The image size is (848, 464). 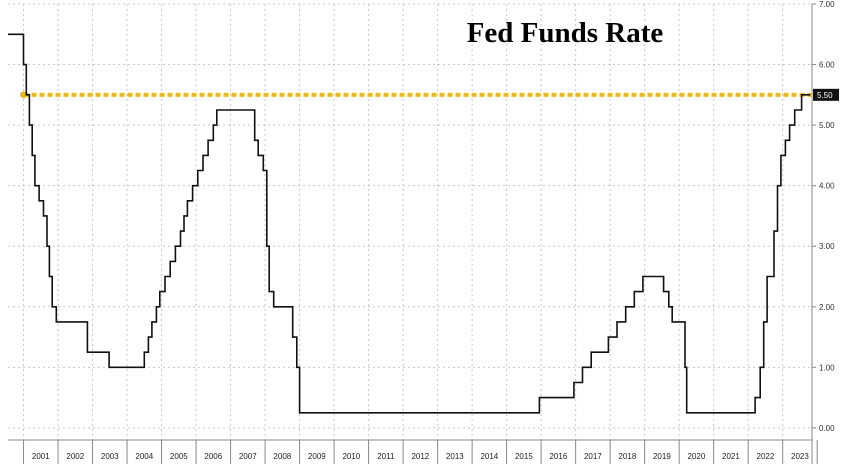 I want to click on chart-title: Fed Funds Rate, so click(x=565, y=33).